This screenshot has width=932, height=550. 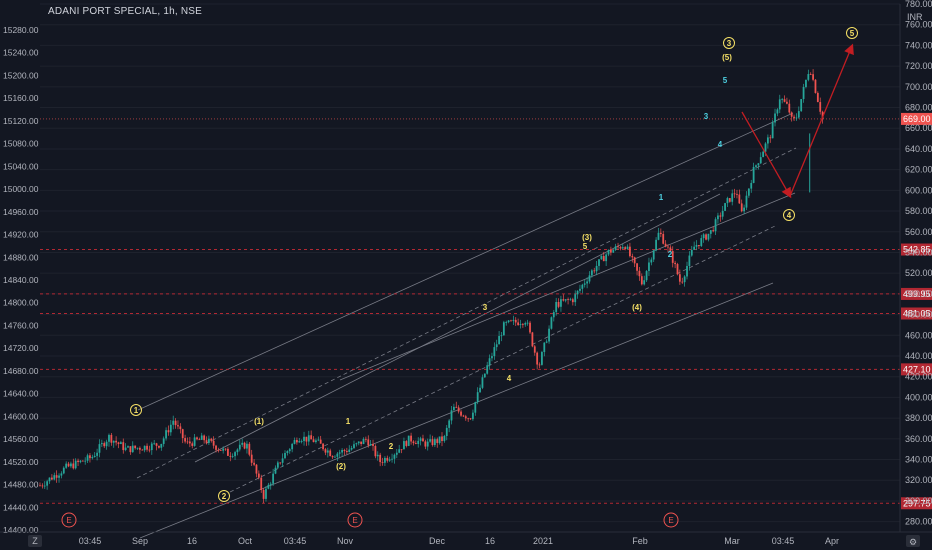 What do you see at coordinates (918, 397) in the screenshot?
I see `right-tick-label: 400.00` at bounding box center [918, 397].